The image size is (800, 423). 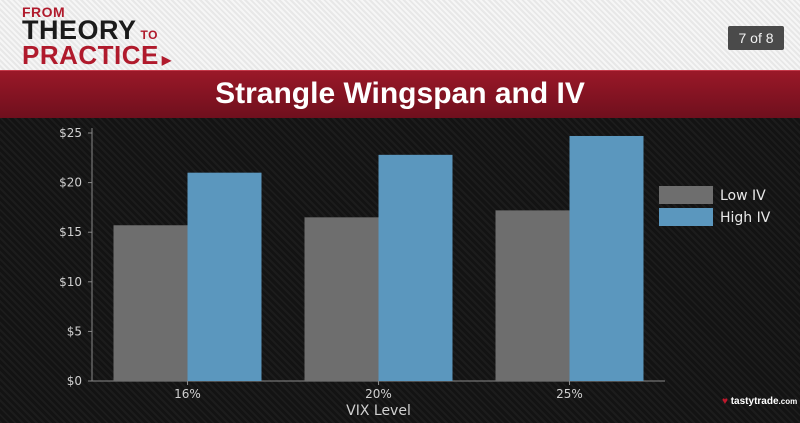 What do you see at coordinates (44, 12) in the screenshot?
I see `logo-from: FROM` at bounding box center [44, 12].